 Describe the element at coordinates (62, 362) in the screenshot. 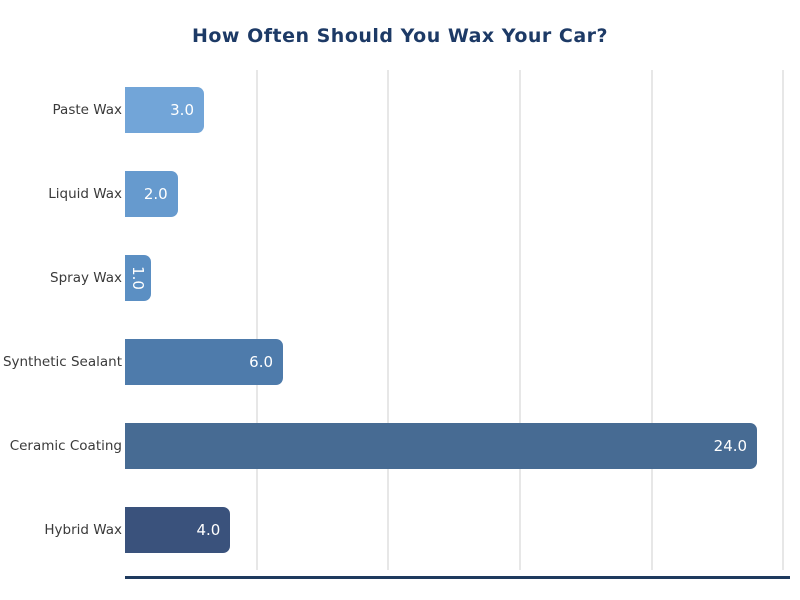

I see `category-label-synthetic-sealant: Synthetic Sealant` at that location.